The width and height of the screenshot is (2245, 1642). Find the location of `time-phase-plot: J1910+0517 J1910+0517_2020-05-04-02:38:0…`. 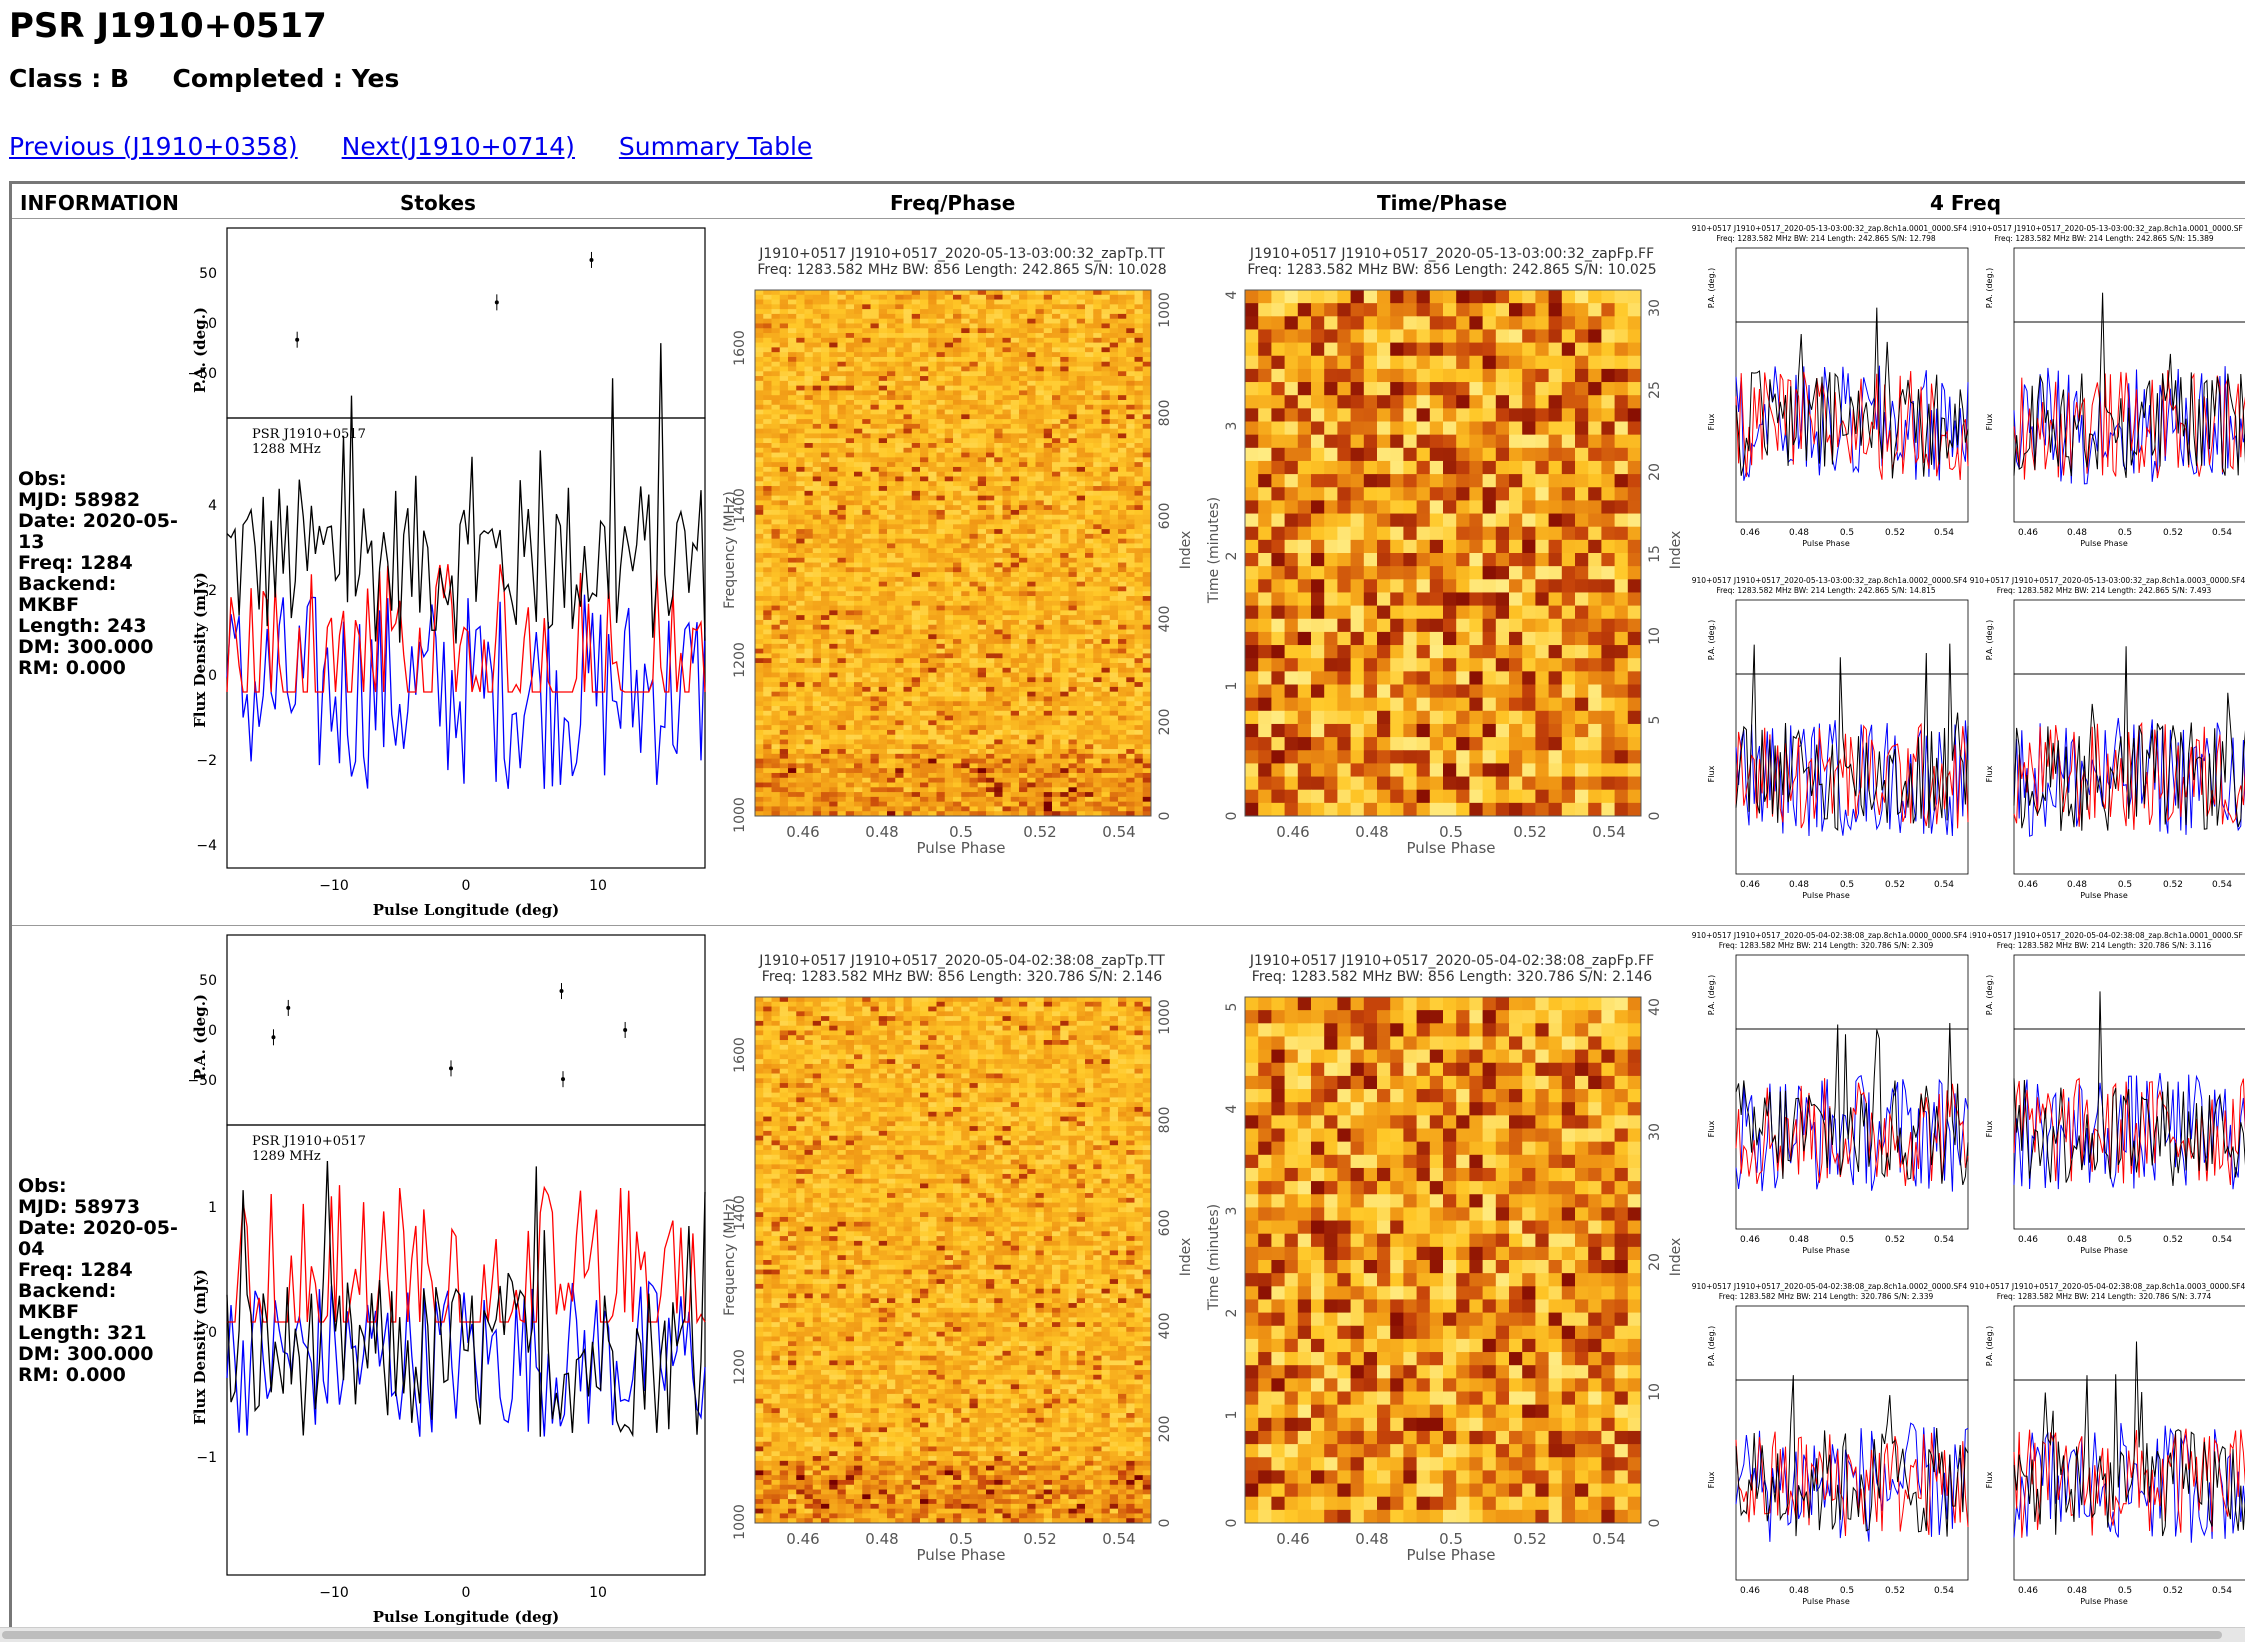

time-phase-plot: J1910+0517 J1910+0517_2020-05-04-02:38:0… is located at coordinates (1445, 1258).